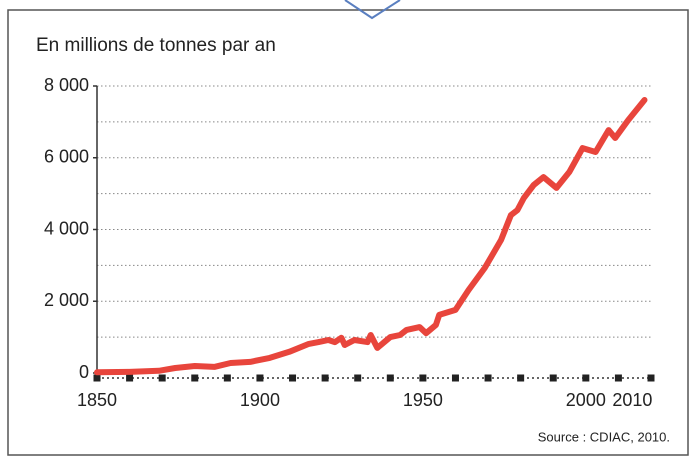 The width and height of the screenshot is (694, 461). I want to click on x-tick-label: 2000, so click(586, 400).